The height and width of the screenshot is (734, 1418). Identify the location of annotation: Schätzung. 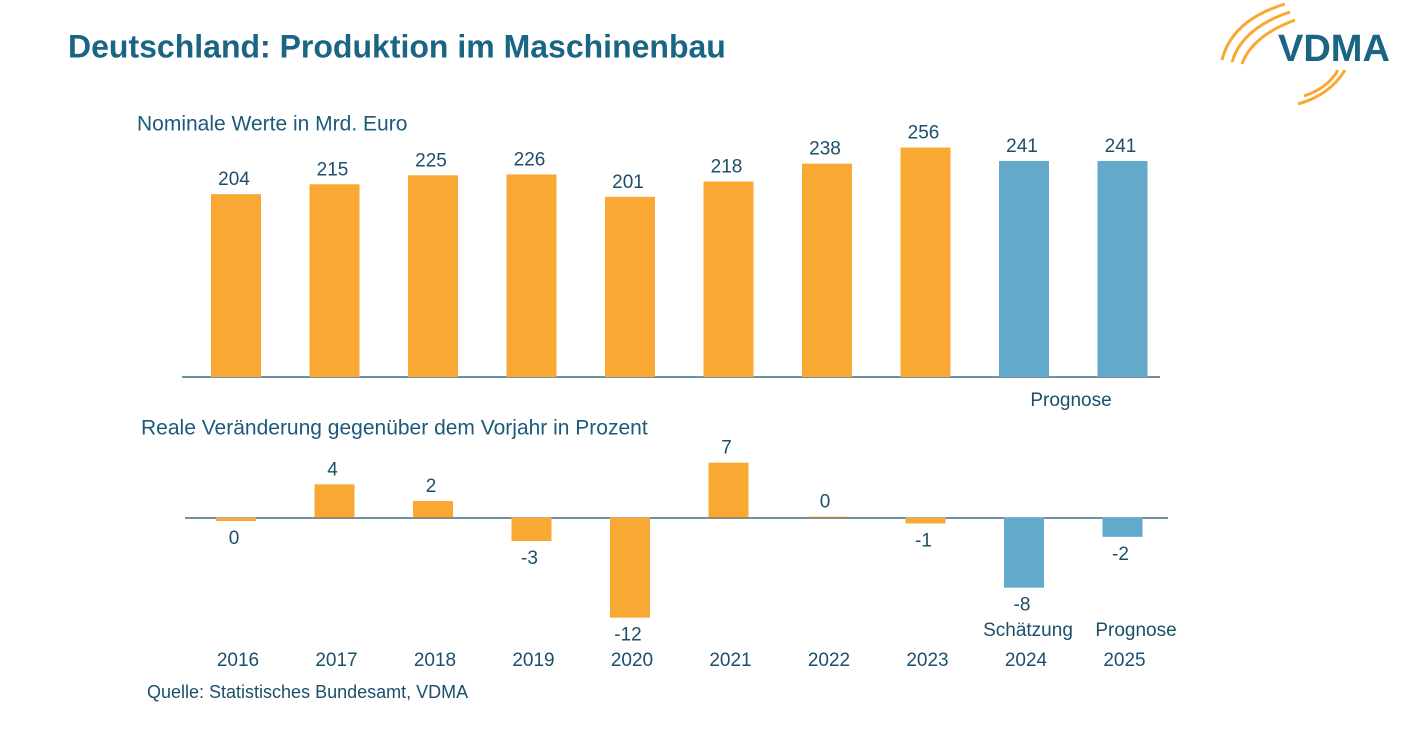
(1028, 630).